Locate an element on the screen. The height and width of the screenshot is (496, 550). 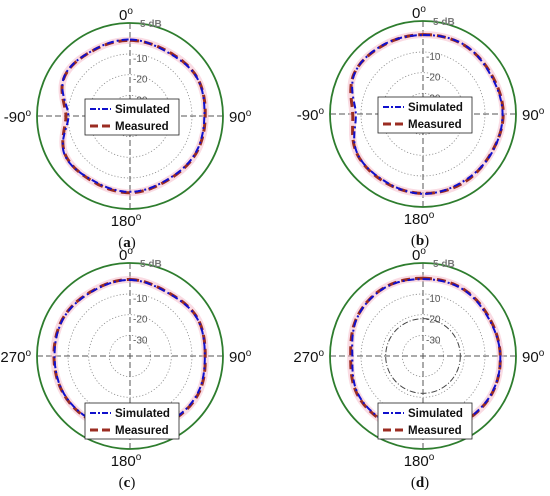
panel-label: (d) is located at coordinates (420, 483).